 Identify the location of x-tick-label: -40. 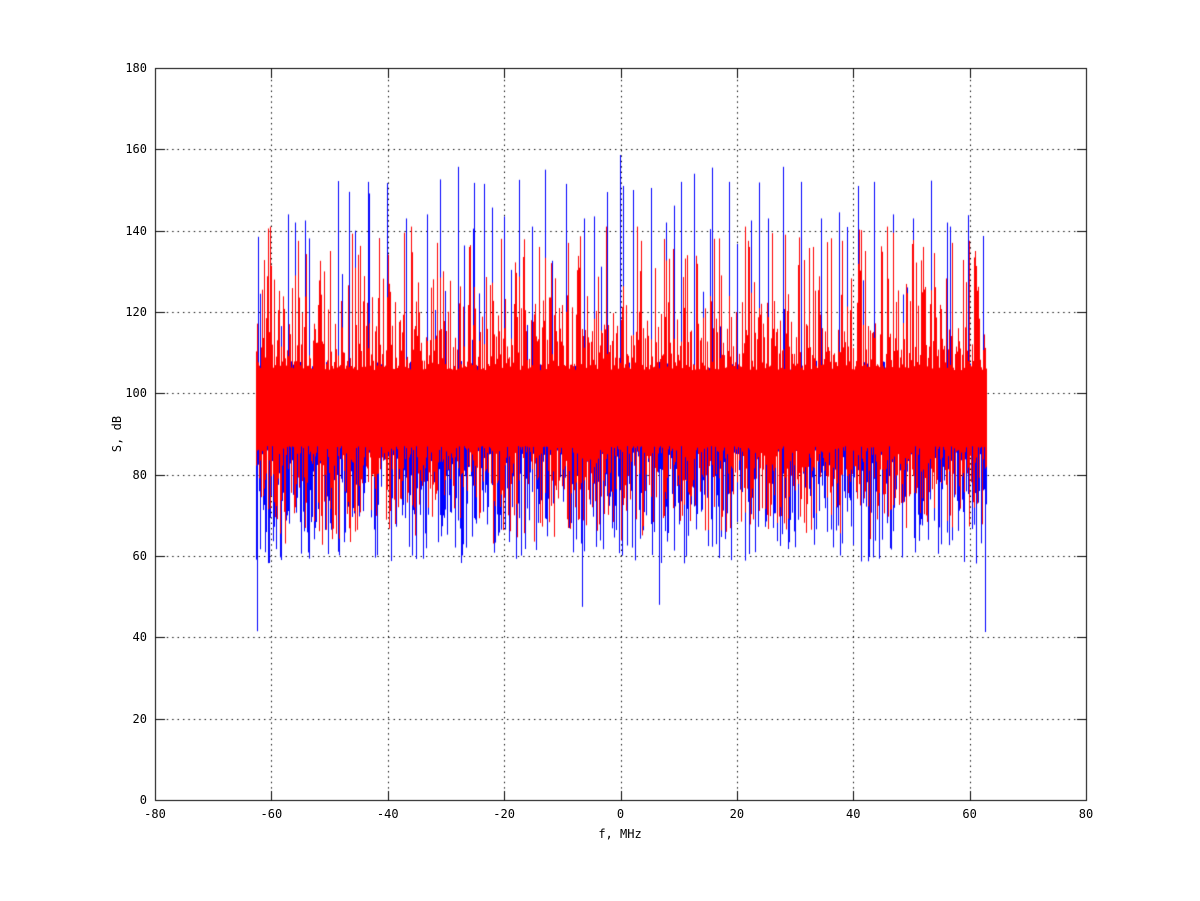
(387, 814).